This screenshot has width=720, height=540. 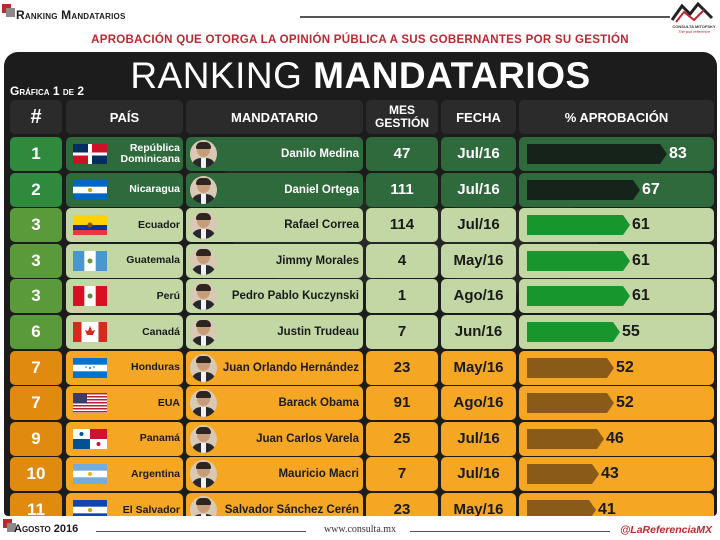 What do you see at coordinates (124, 332) in the screenshot?
I see `country-cell: Canadá` at bounding box center [124, 332].